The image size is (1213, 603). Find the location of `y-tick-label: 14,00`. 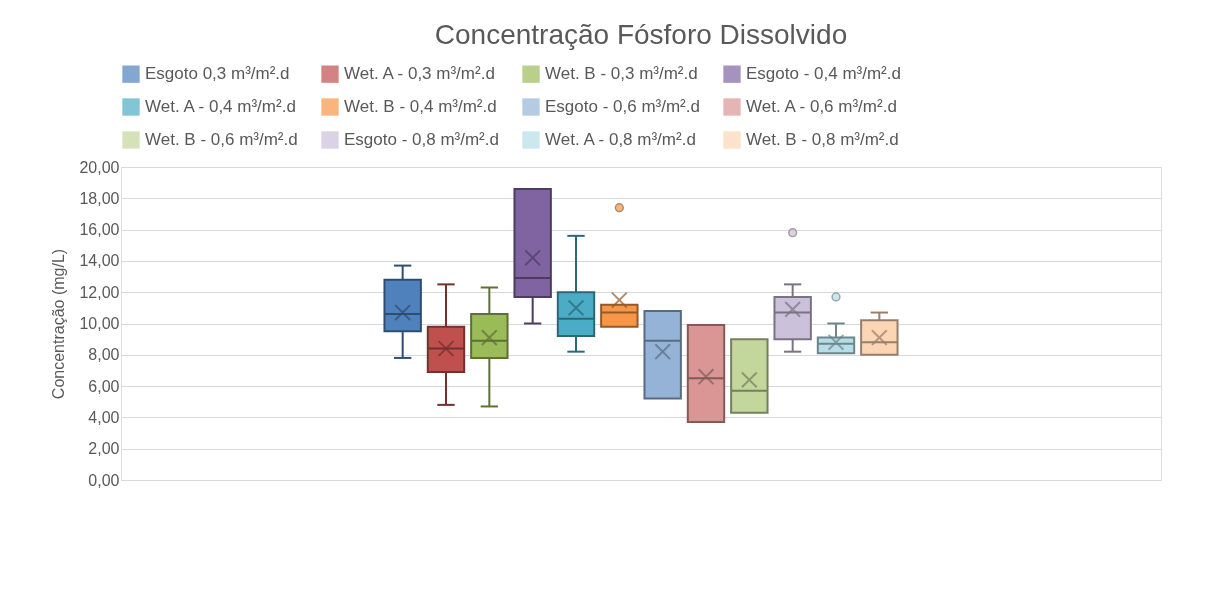

y-tick-label: 14,00 is located at coordinates (99, 261).